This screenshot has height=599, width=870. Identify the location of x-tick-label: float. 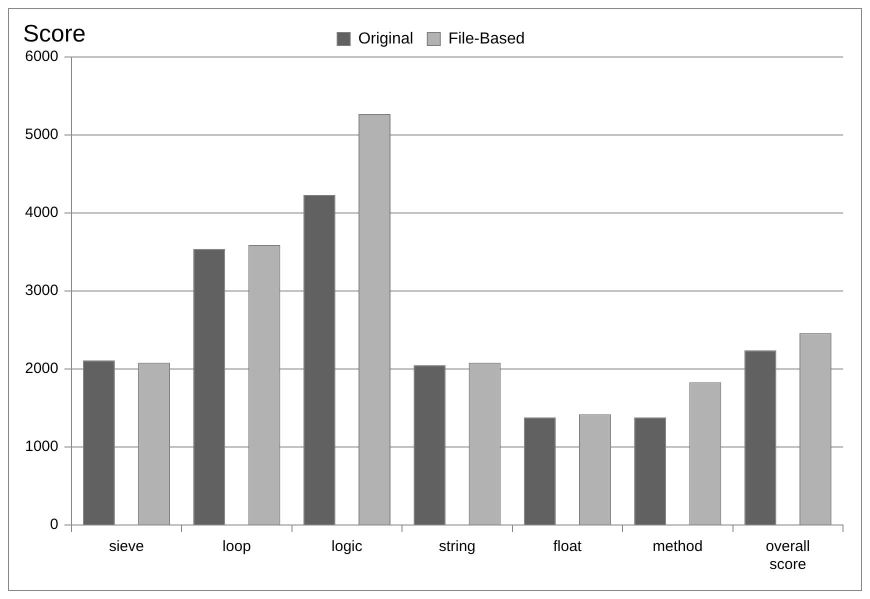
(567, 547).